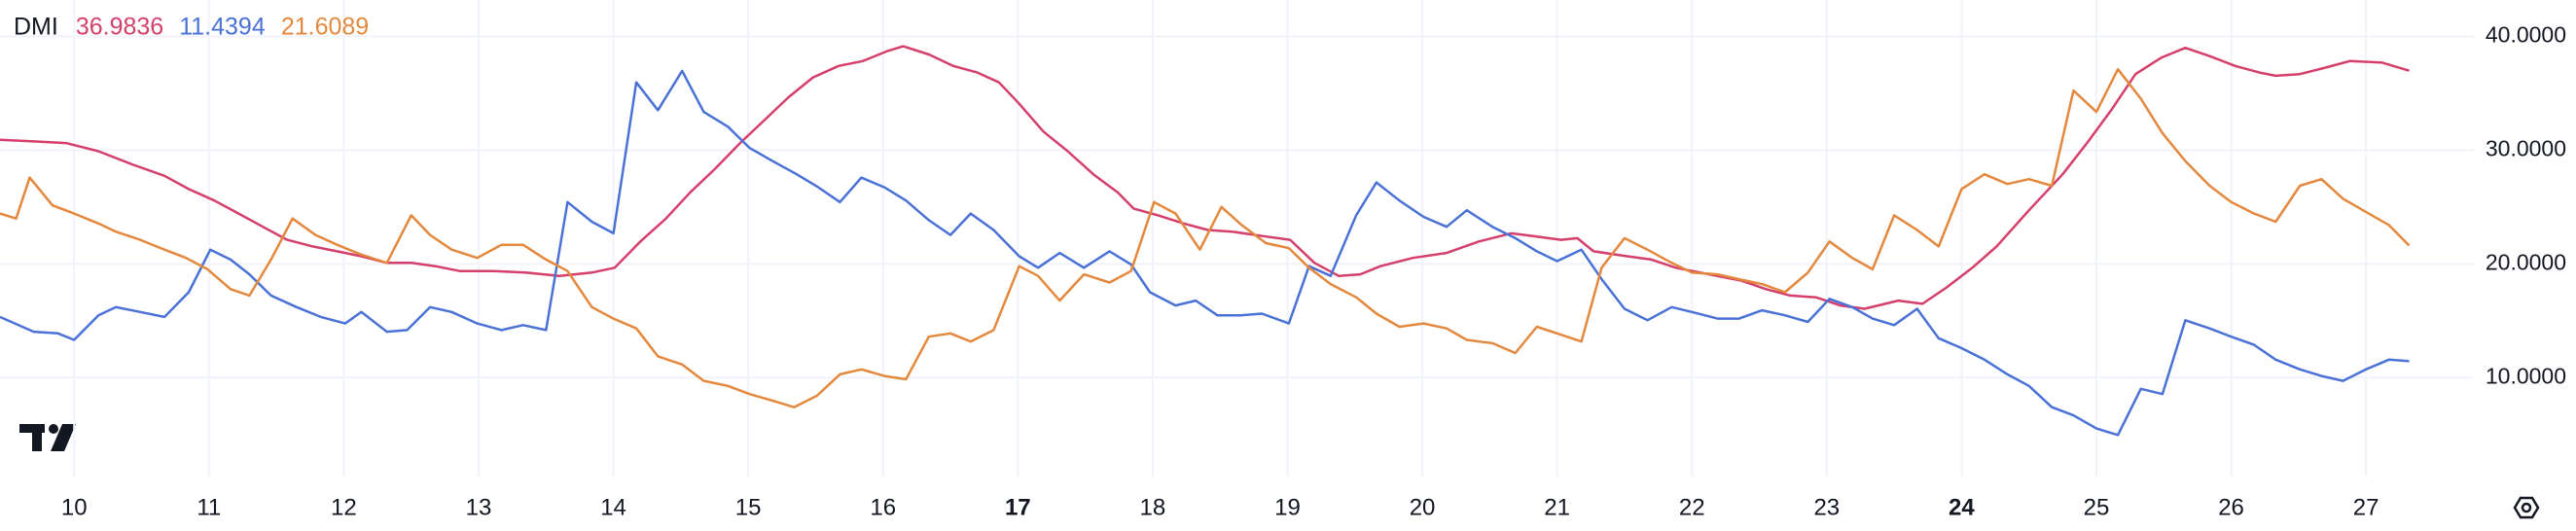 The height and width of the screenshot is (531, 2576). Describe the element at coordinates (1423, 507) in the screenshot. I see `x-tick-label: 20` at that location.